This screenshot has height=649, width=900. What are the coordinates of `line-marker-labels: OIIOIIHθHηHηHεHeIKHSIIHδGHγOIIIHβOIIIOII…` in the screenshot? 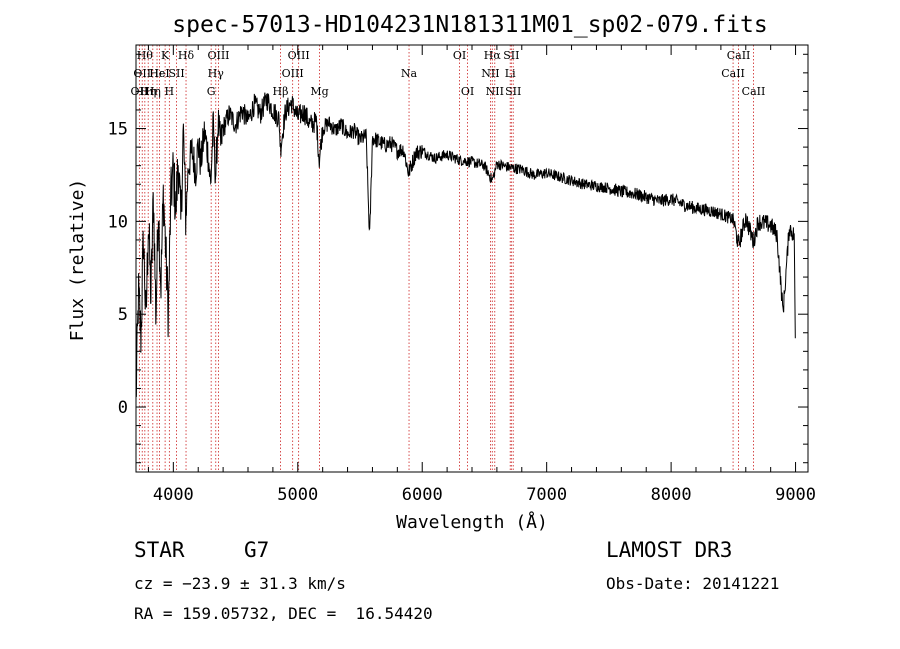 It's located at (448, 73).